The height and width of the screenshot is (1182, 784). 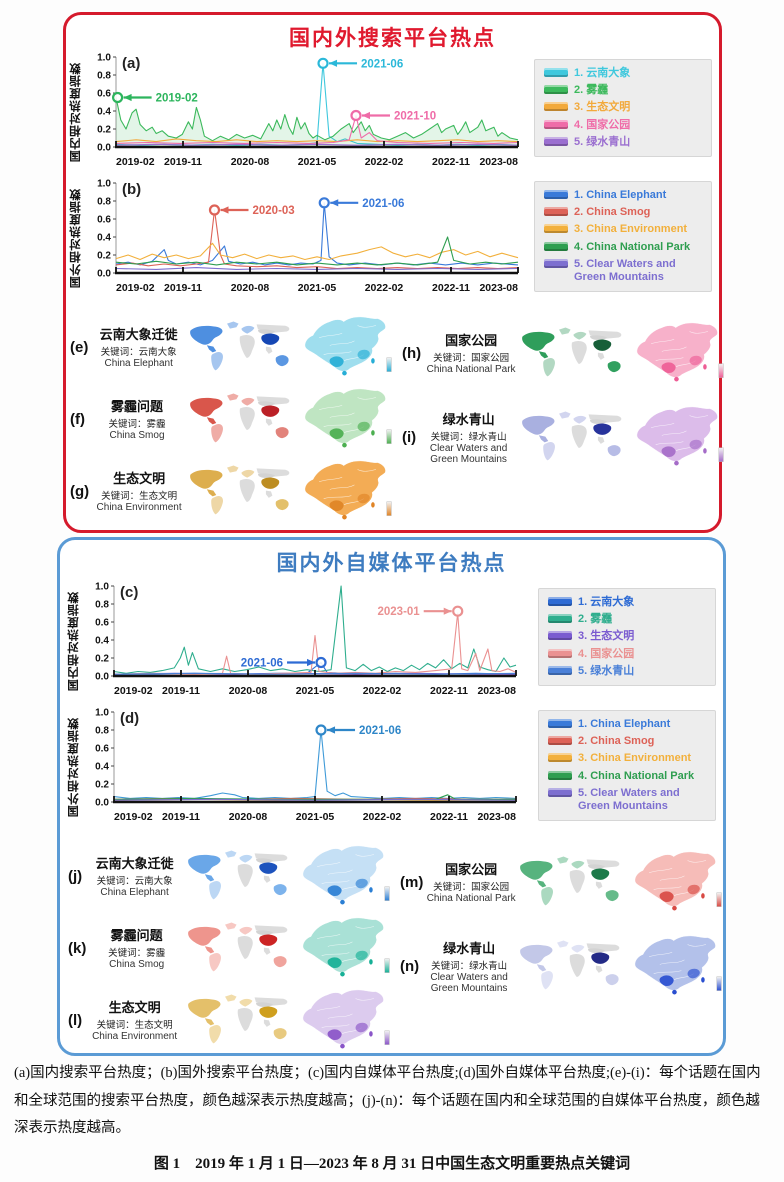 I want to click on map-label: (k) 雾霾问题 关键词：雾霾 China Smog, so click(x=126, y=948).